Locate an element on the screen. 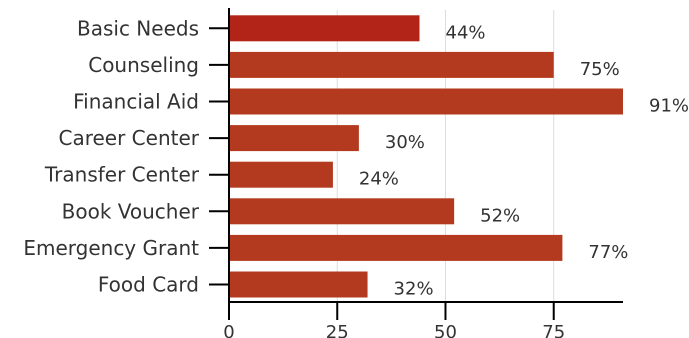  value-label-career-center: 30% is located at coordinates (405, 142).